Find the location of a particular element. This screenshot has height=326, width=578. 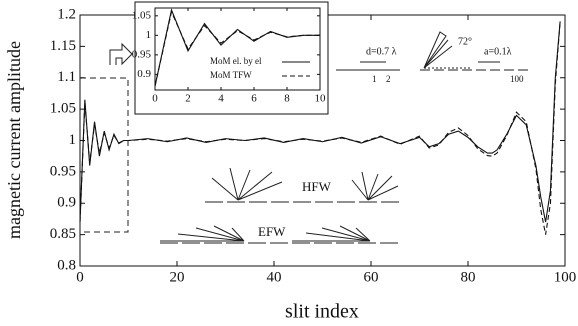

annotation: 2 is located at coordinates (388, 79).